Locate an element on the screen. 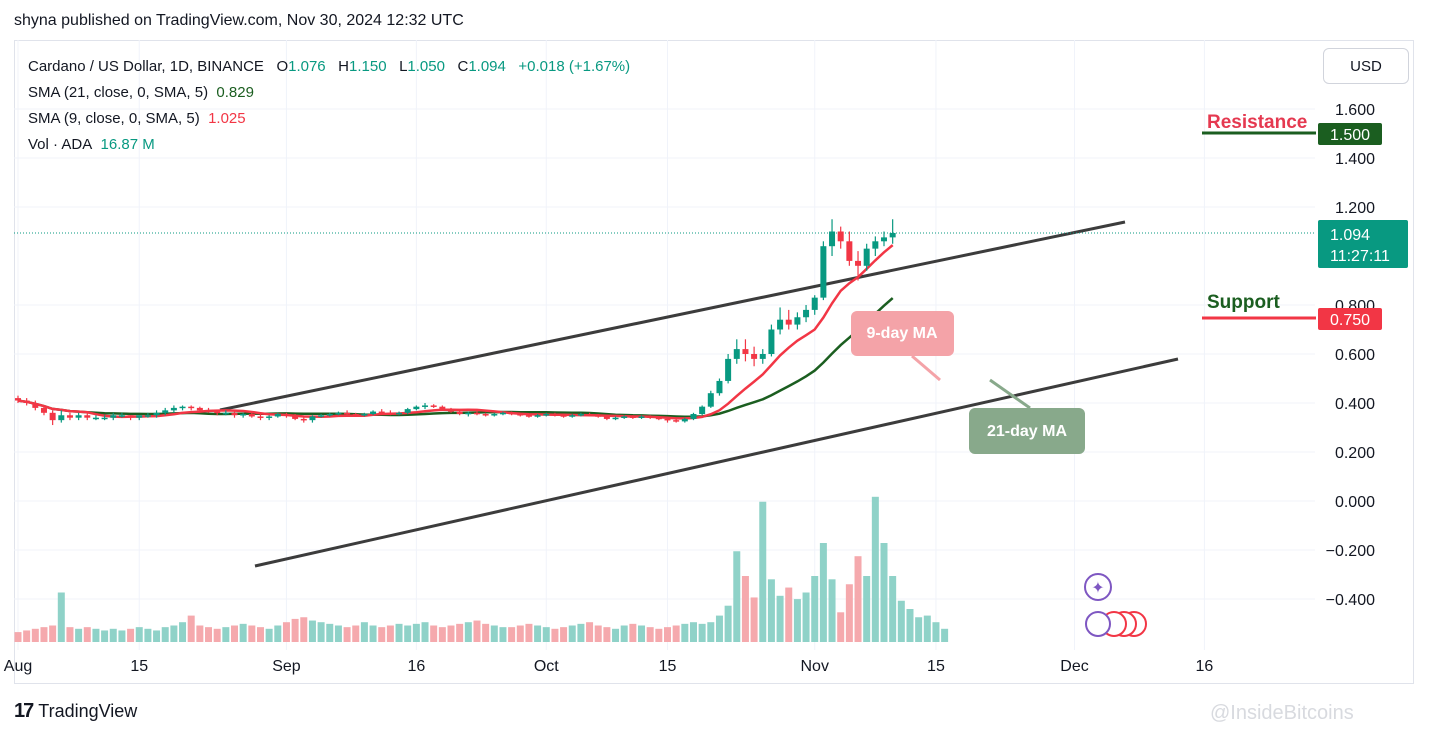 The width and height of the screenshot is (1431, 738). currency-button: USD is located at coordinates (1366, 66).